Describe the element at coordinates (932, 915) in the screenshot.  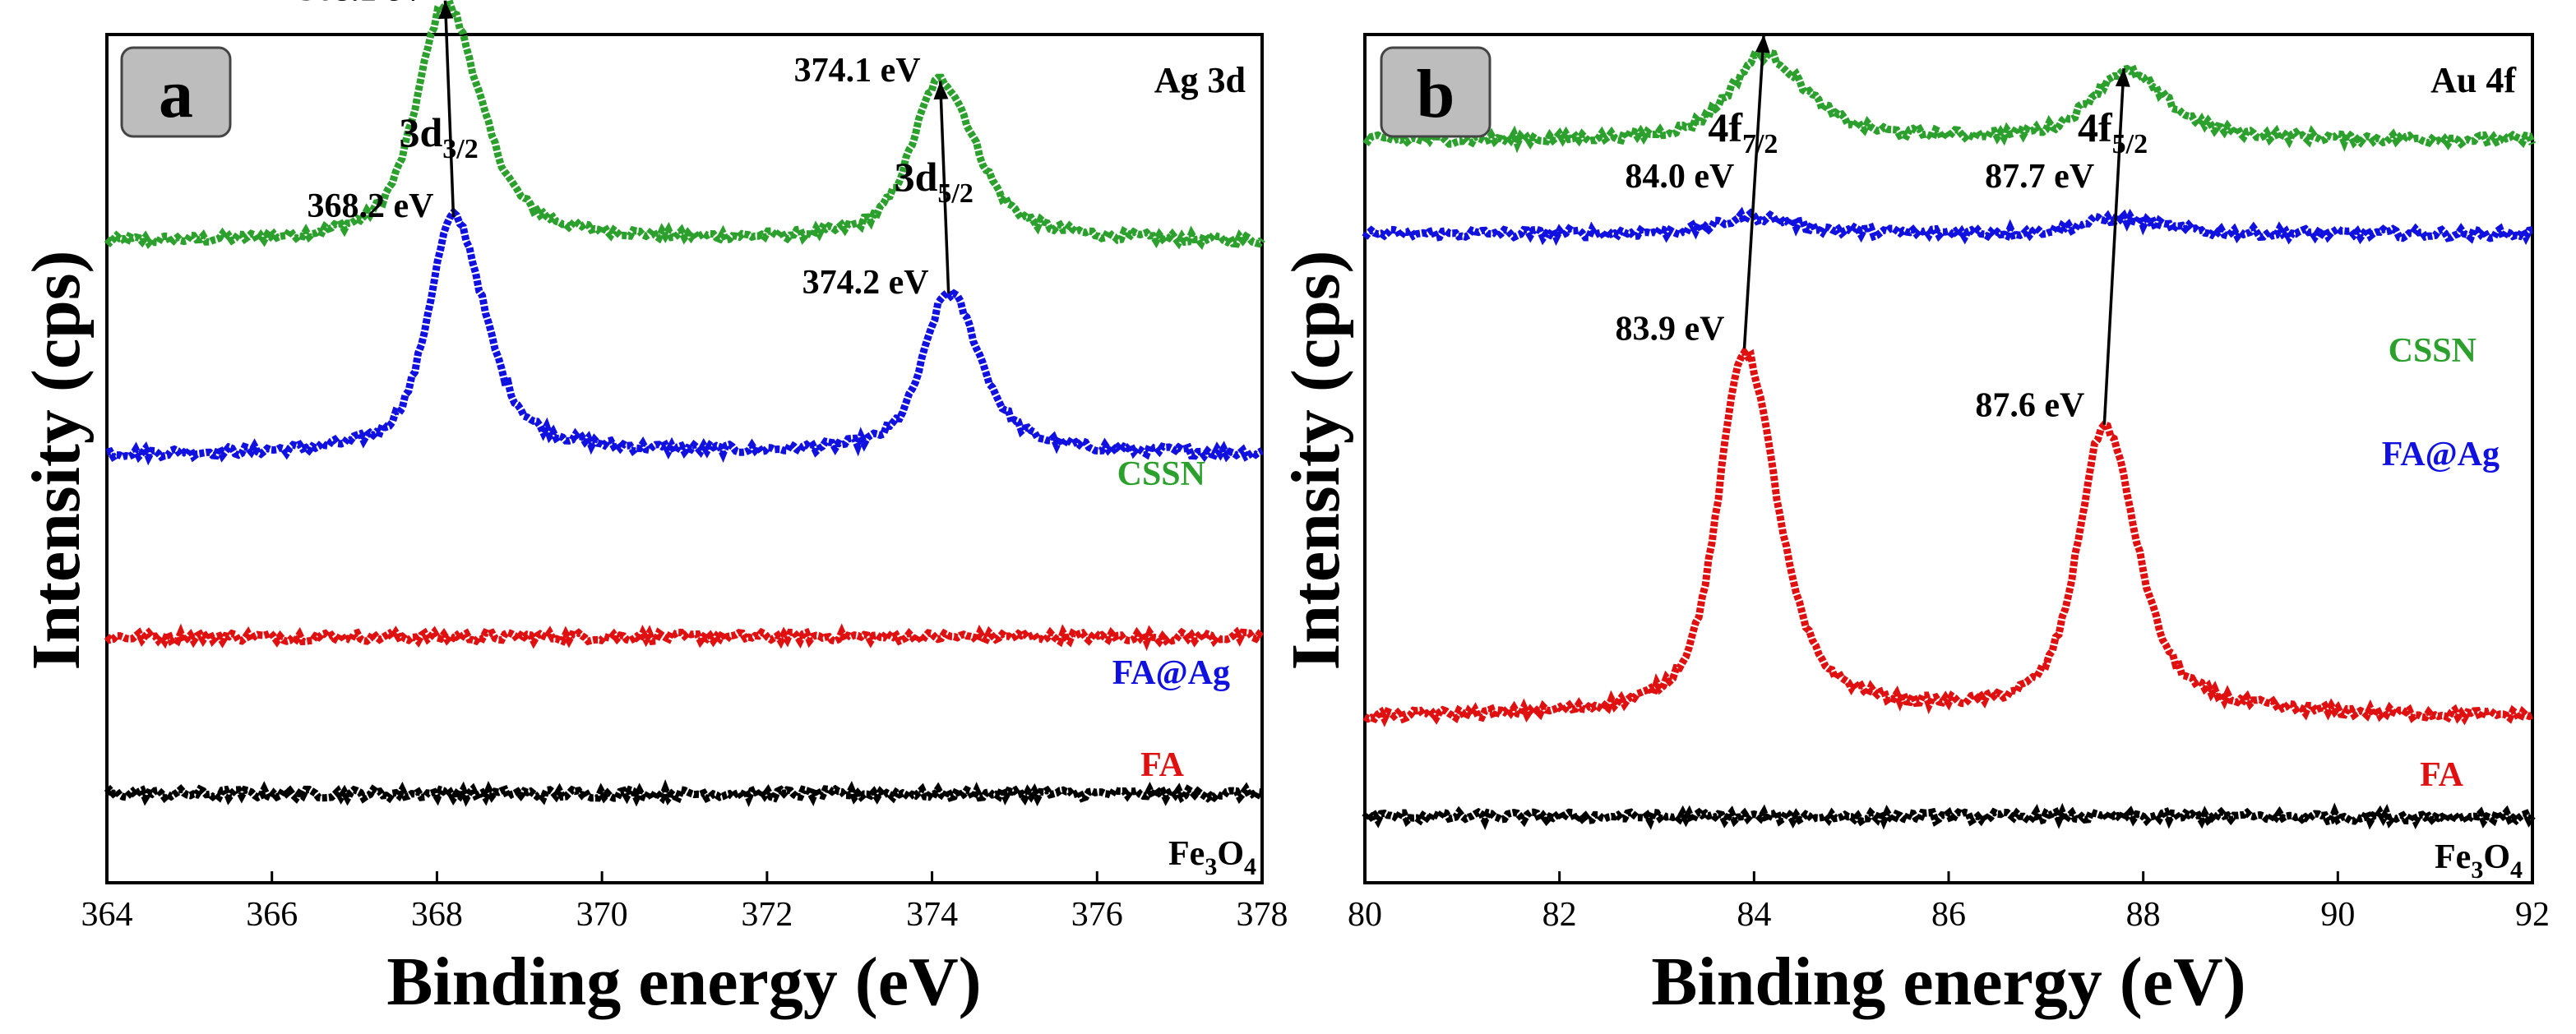
I see `x-tick-label: 374` at that location.